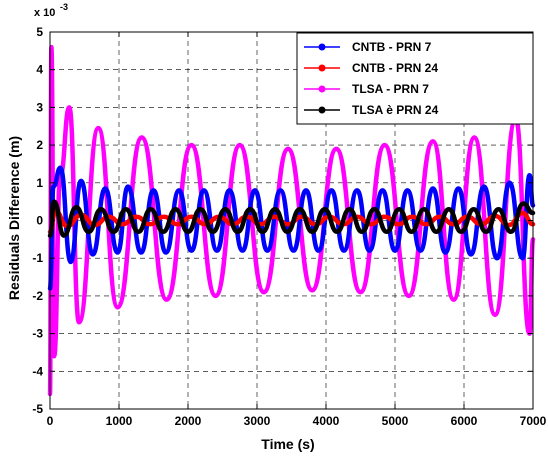 The width and height of the screenshot is (548, 456). What do you see at coordinates (39, 107) in the screenshot?
I see `y-tick-label: 3` at bounding box center [39, 107].